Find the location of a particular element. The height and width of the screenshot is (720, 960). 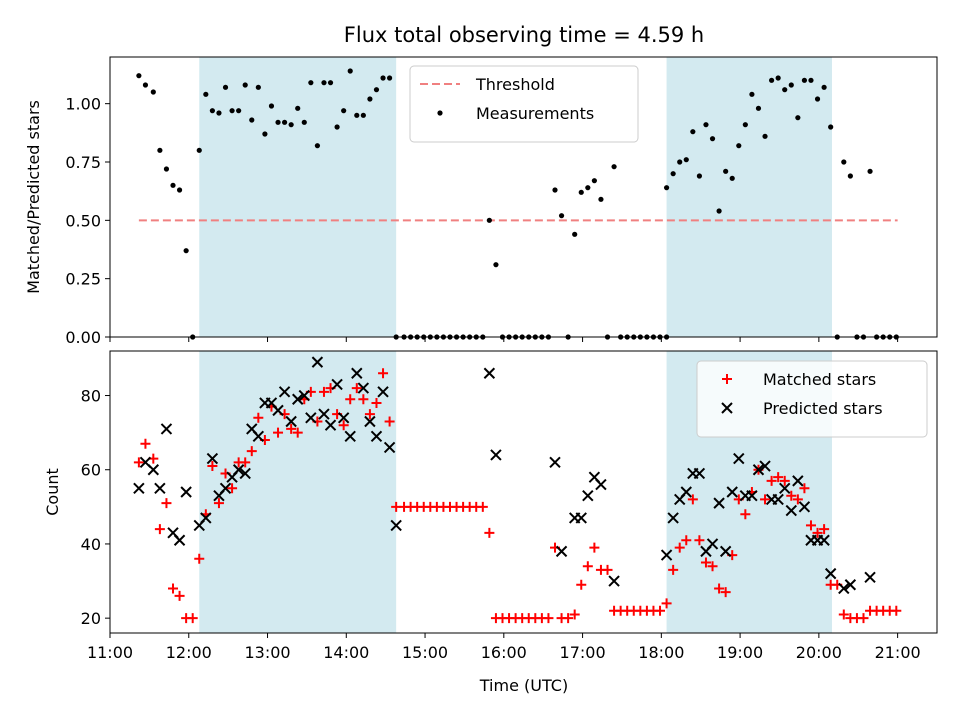

y-axis-label: Count is located at coordinates (52, 492).